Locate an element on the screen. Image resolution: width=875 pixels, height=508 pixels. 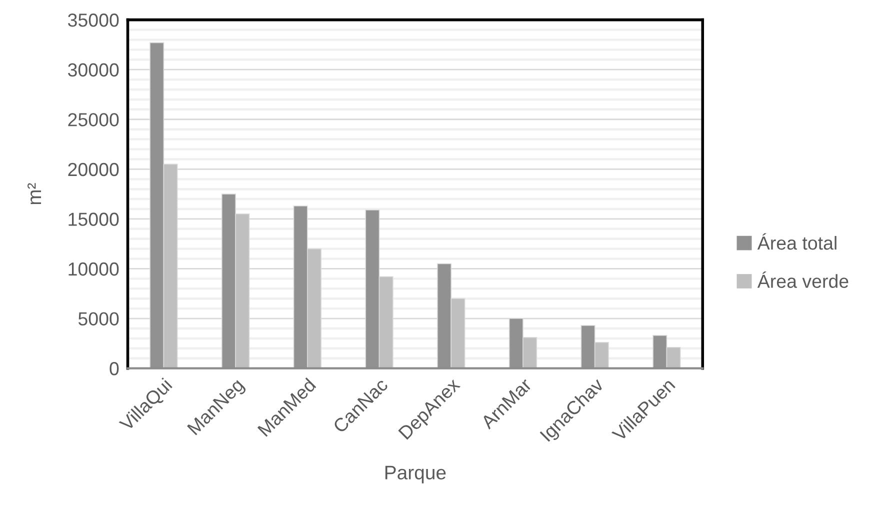
y-tick-label: 15000 is located at coordinates (93, 219).